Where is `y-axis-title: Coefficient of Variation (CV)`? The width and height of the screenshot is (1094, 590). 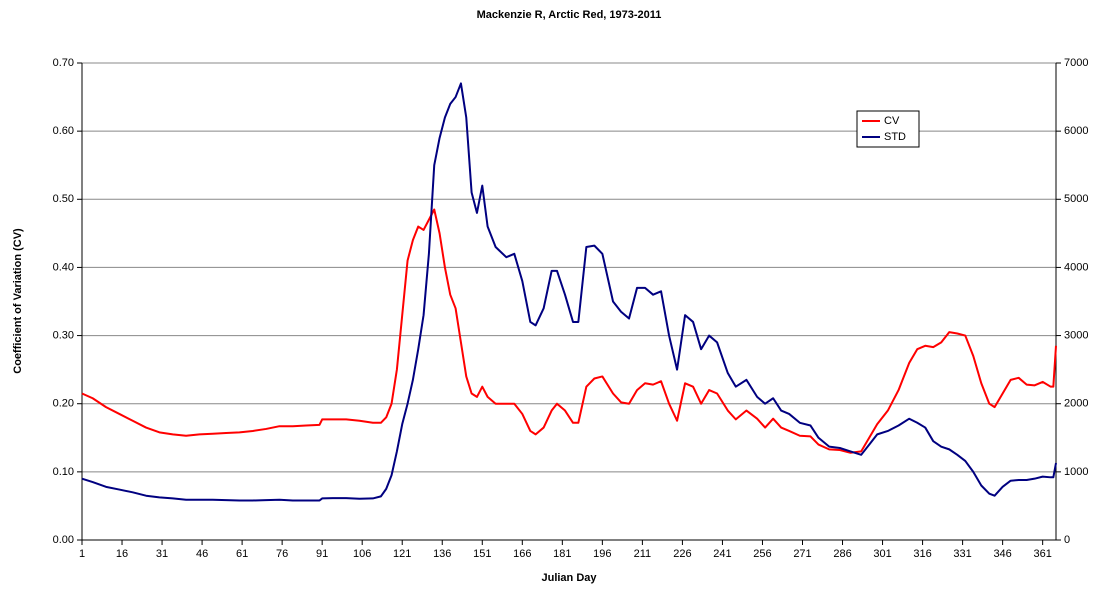
y-axis-title: Coefficient of Variation (CV) is located at coordinates (18, 301).